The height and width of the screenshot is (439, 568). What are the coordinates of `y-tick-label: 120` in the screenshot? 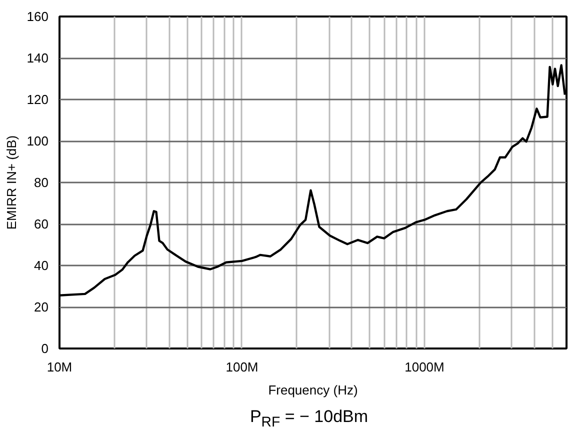 It's located at (37, 99).